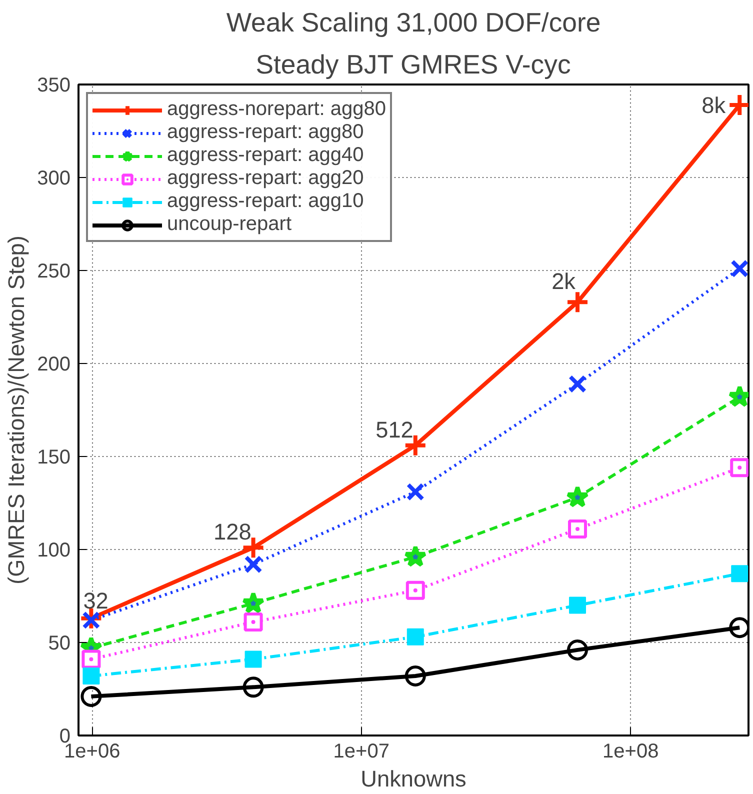  Describe the element at coordinates (54, 551) in the screenshot. I see `y-tick-label: 100` at that location.